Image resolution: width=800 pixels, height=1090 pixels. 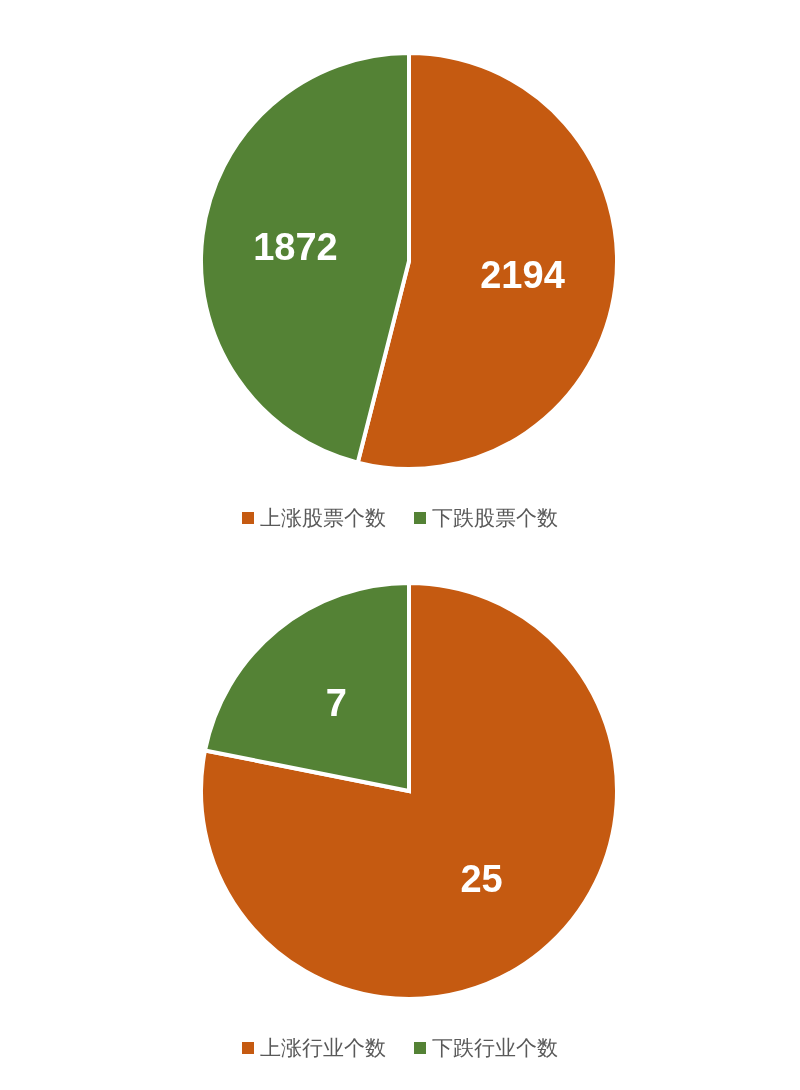 What do you see at coordinates (323, 1048) in the screenshot?
I see `legend-label: 上涨行业个数` at bounding box center [323, 1048].